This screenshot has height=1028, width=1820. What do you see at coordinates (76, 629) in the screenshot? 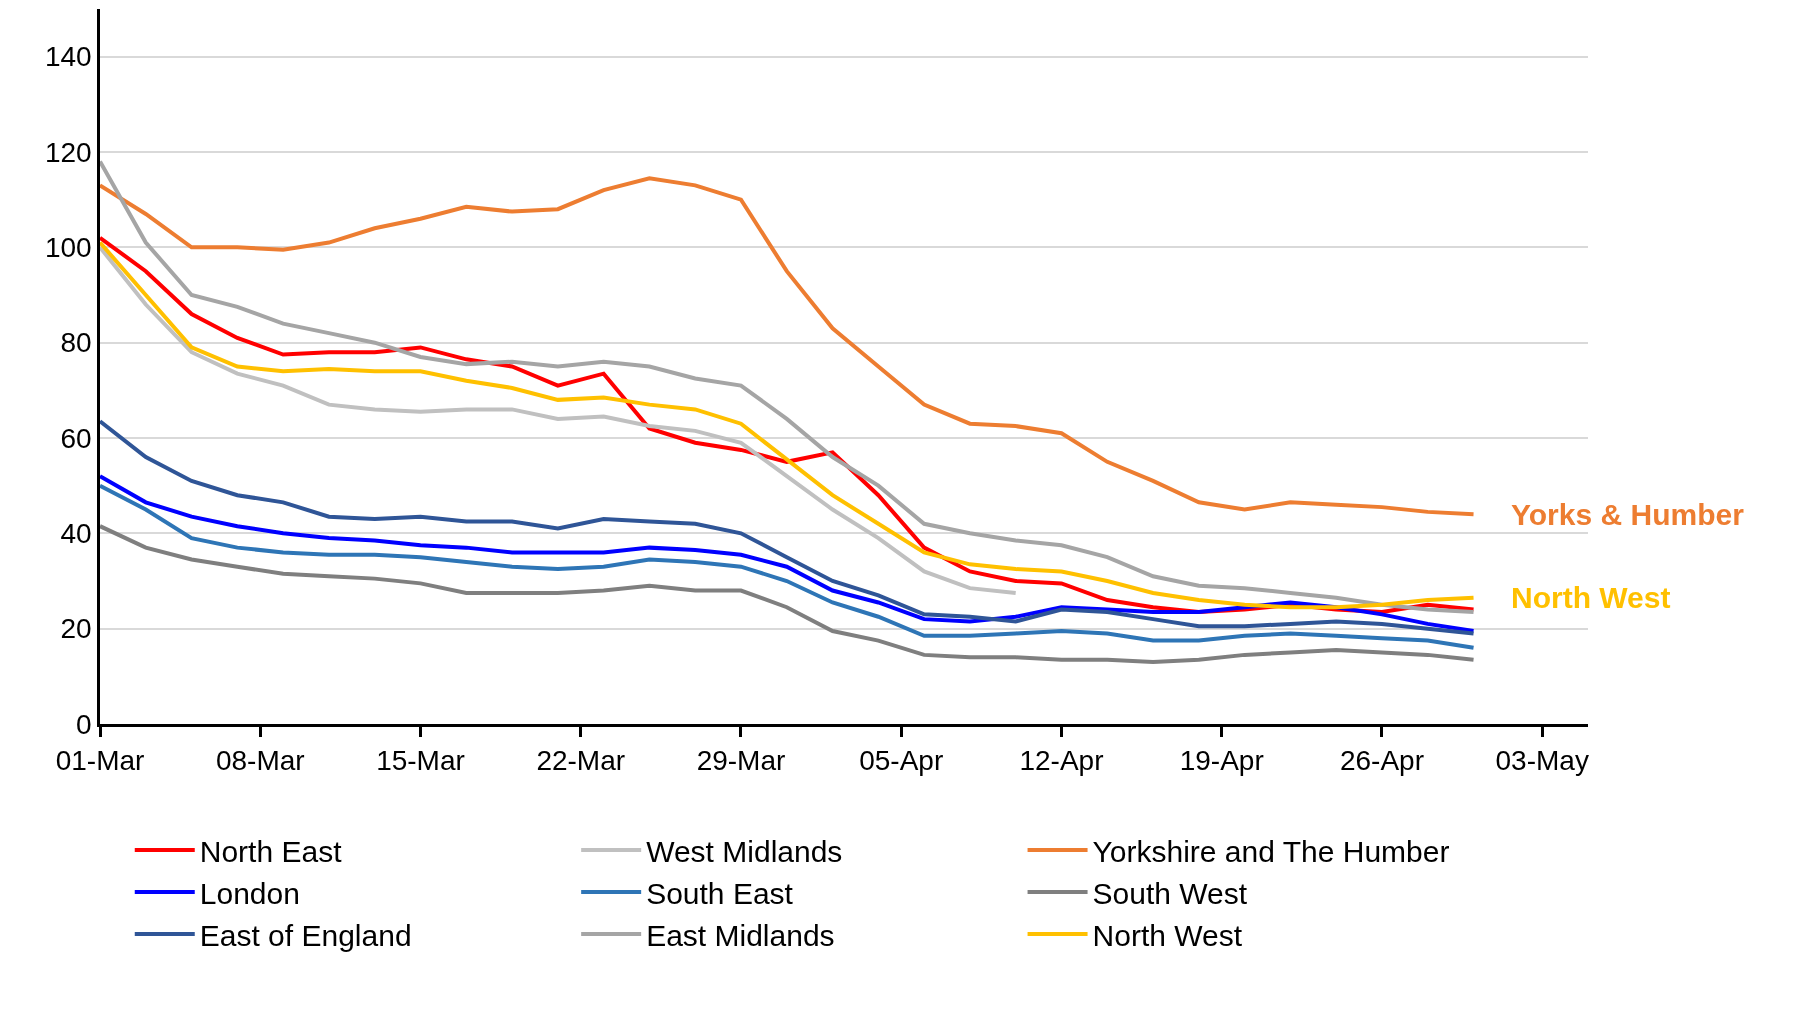
I see `y-tick-label: 20` at bounding box center [76, 629].